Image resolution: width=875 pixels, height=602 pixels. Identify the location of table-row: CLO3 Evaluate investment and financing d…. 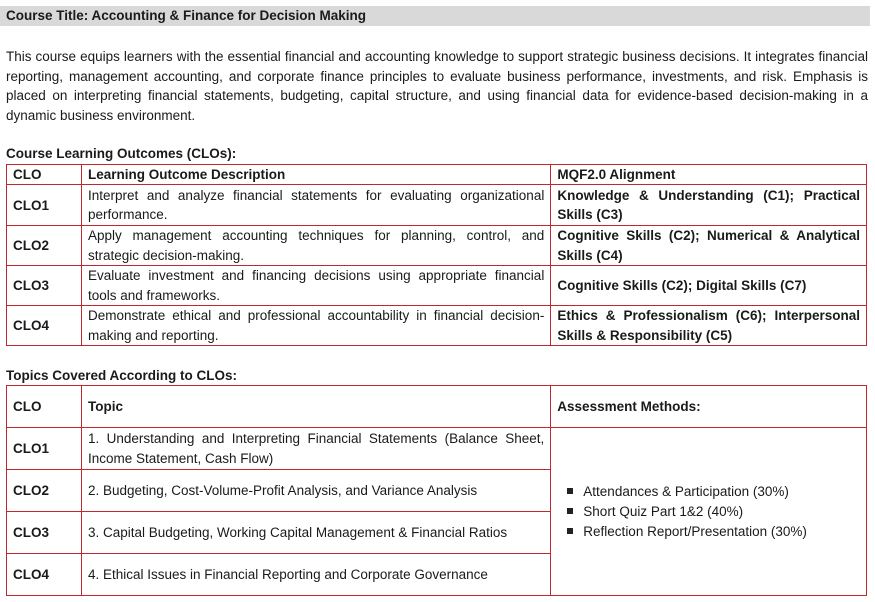
(436, 285).